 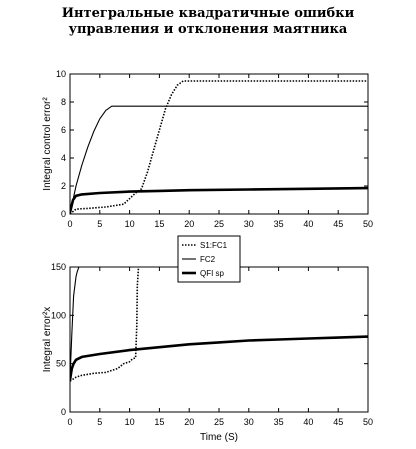 I want to click on legend-entry: S1:FC1, so click(x=214, y=245).